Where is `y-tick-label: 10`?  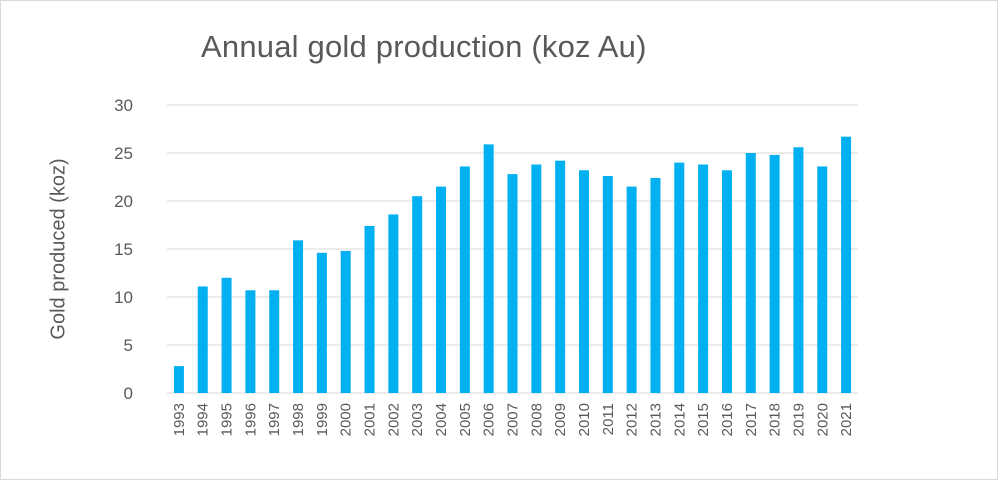
y-tick-label: 10 is located at coordinates (123, 297).